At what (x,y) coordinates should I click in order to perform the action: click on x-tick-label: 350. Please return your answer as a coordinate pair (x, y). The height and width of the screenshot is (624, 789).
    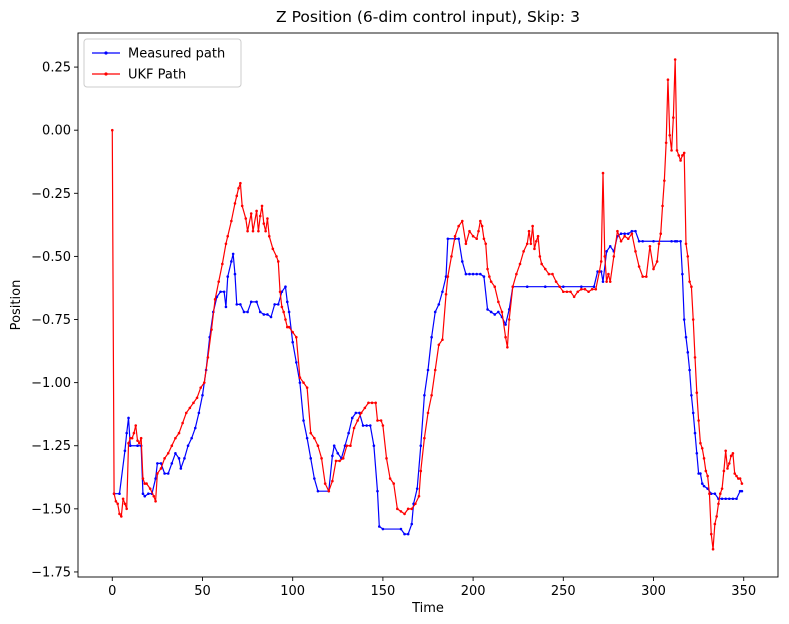
    Looking at the image, I should click on (743, 591).